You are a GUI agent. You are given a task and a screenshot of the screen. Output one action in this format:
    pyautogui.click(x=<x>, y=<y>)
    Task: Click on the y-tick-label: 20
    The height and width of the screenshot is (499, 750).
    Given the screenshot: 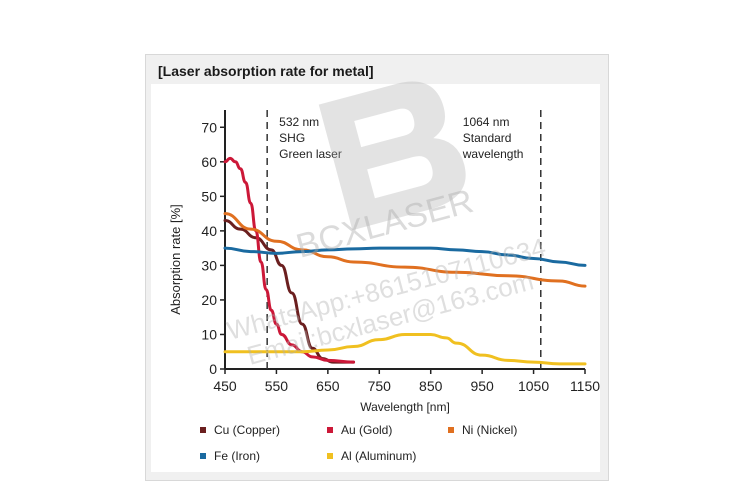 What is the action you would take?
    pyautogui.click(x=209, y=300)
    